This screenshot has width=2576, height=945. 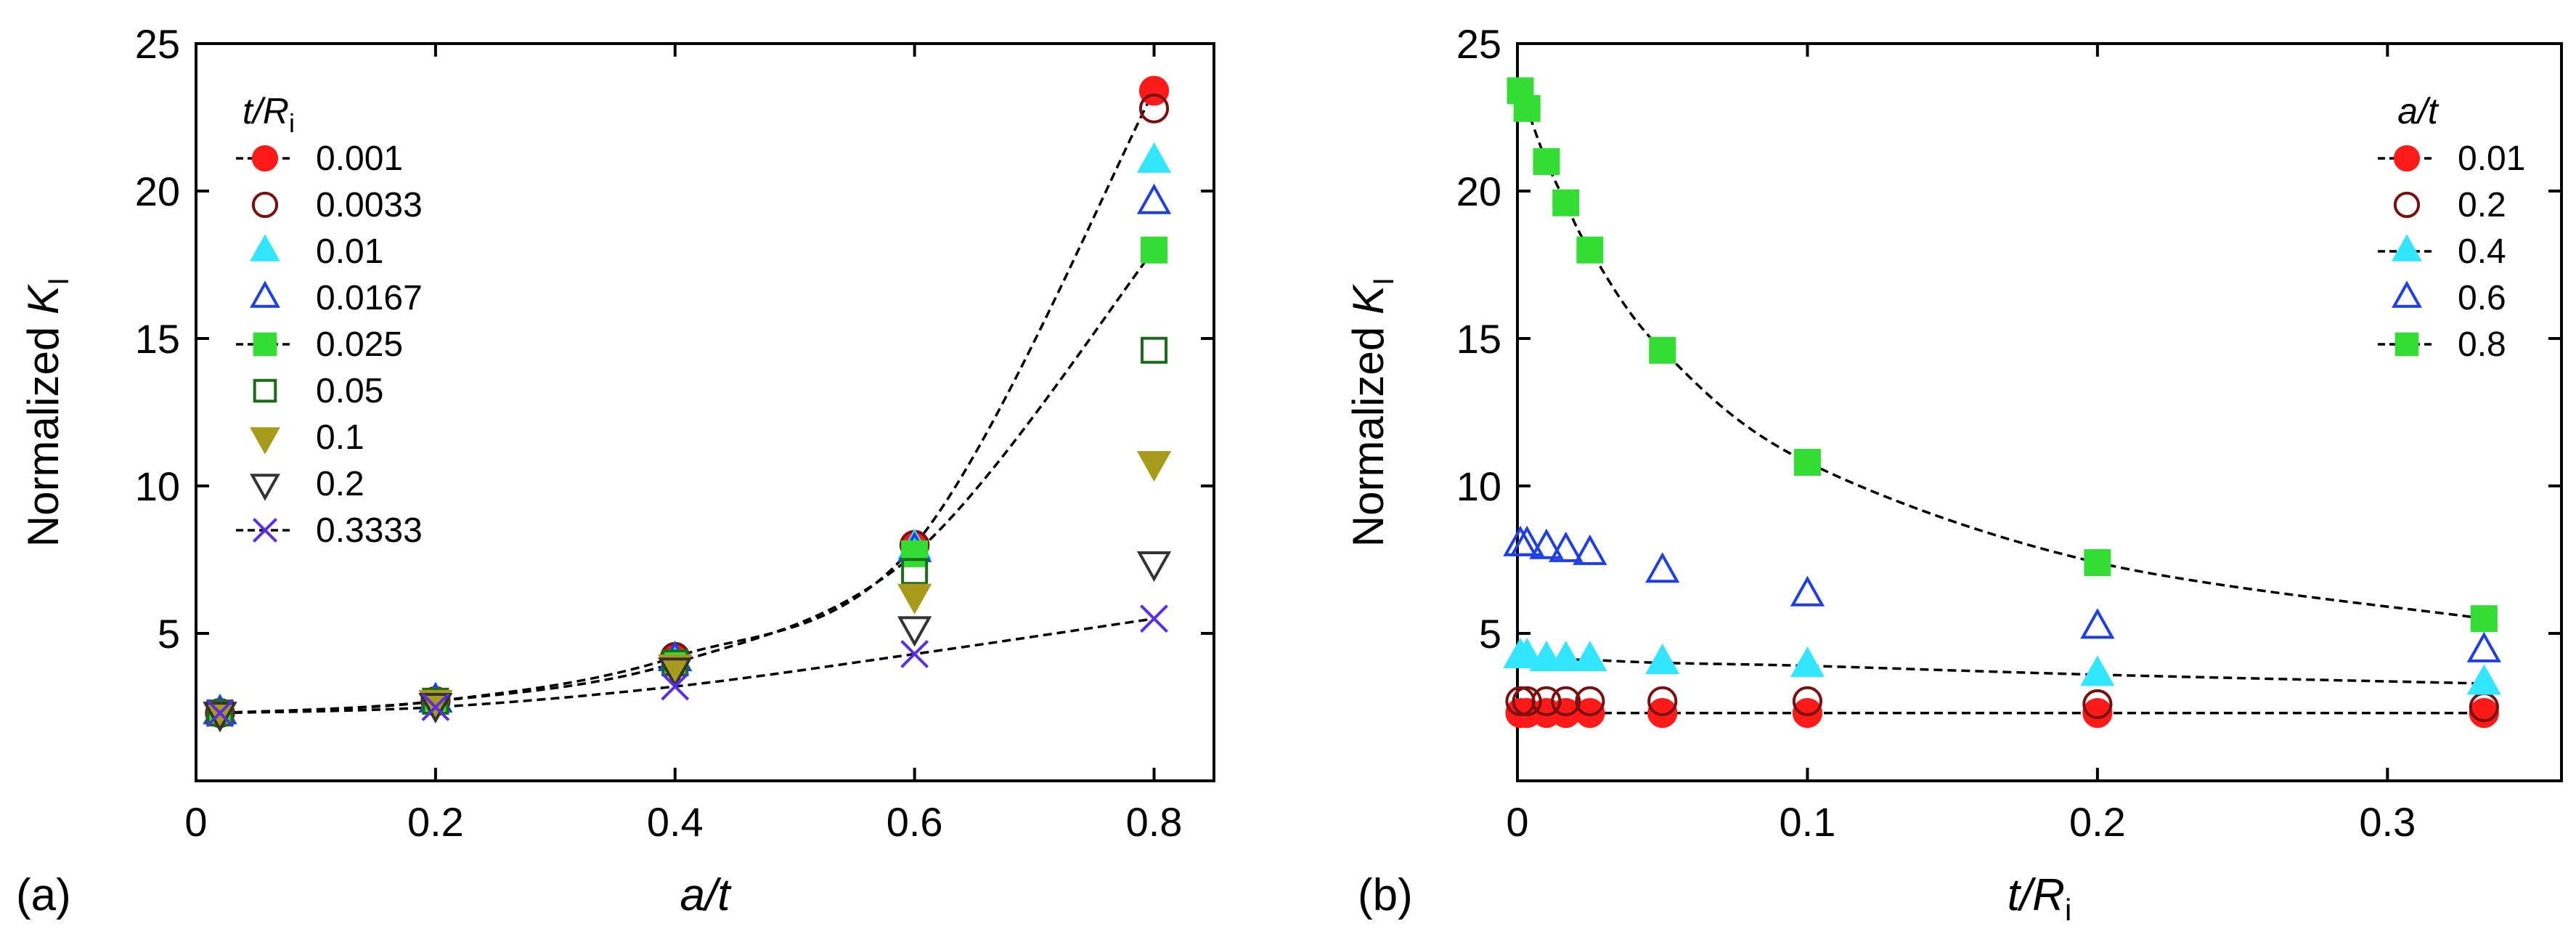 I want to click on legend-label: 0.001, so click(x=359, y=158).